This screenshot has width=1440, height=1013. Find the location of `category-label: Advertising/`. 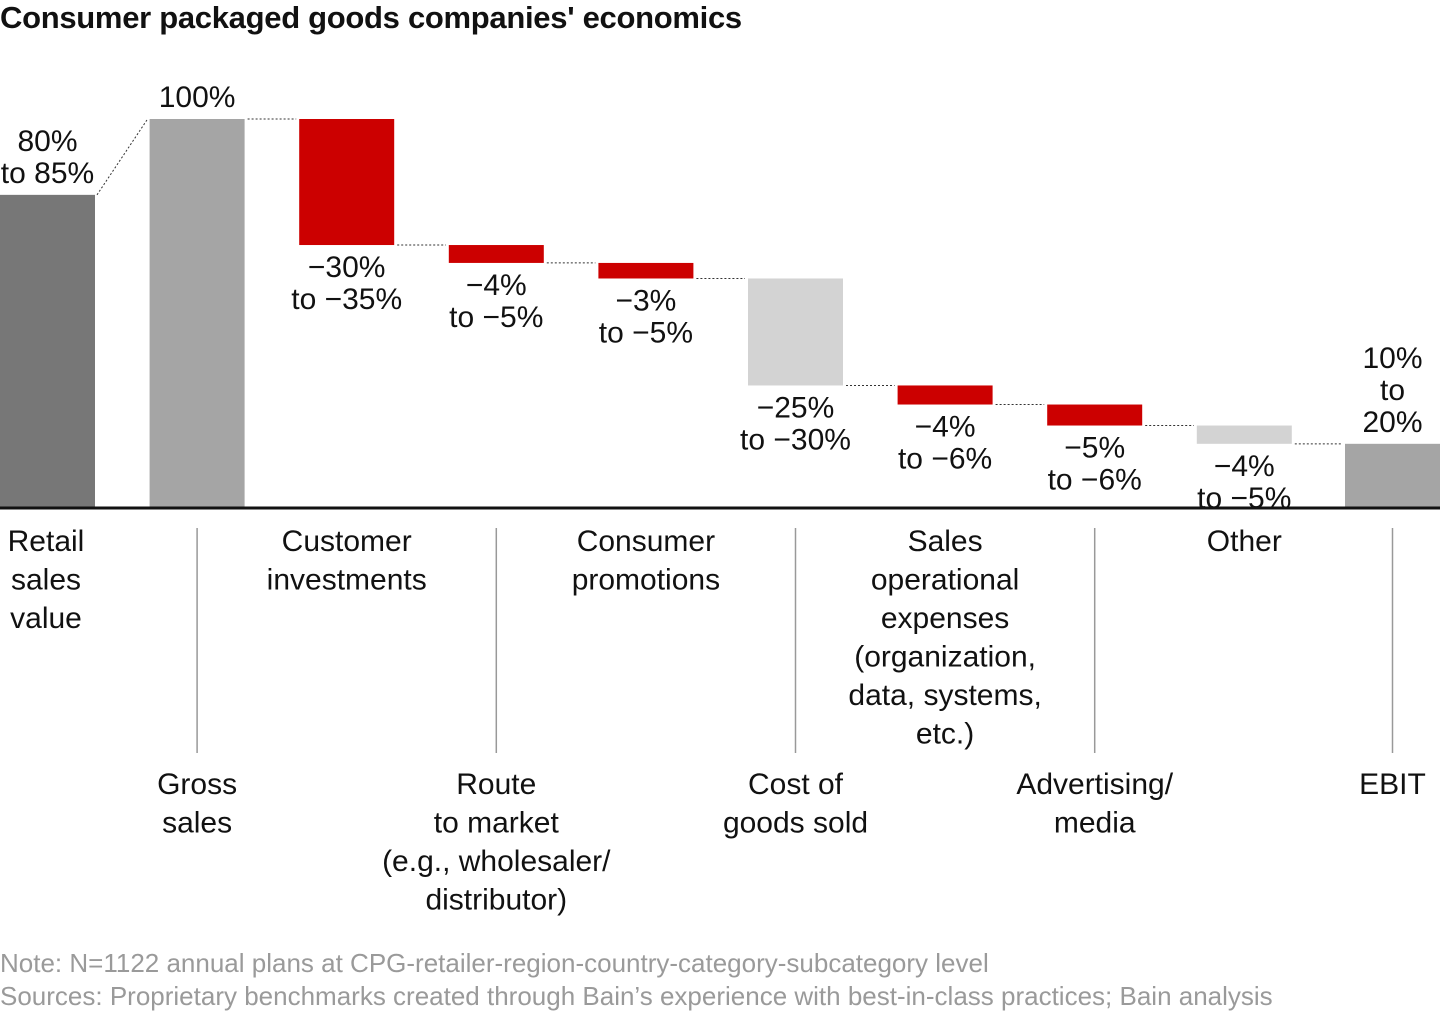

category-label: Advertising/ is located at coordinates (1094, 784).